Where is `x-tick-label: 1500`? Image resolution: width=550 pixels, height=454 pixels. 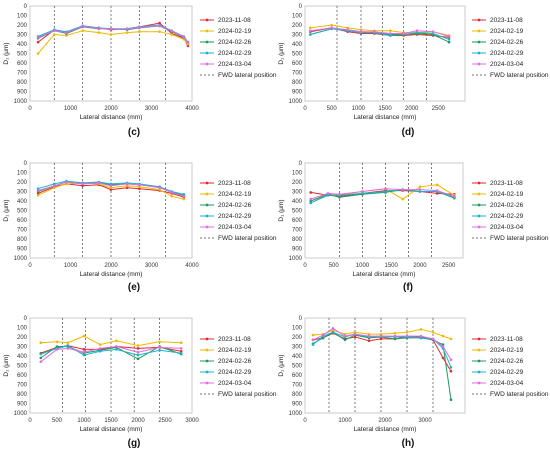
x-tick-label: 1500 is located at coordinates (111, 421).